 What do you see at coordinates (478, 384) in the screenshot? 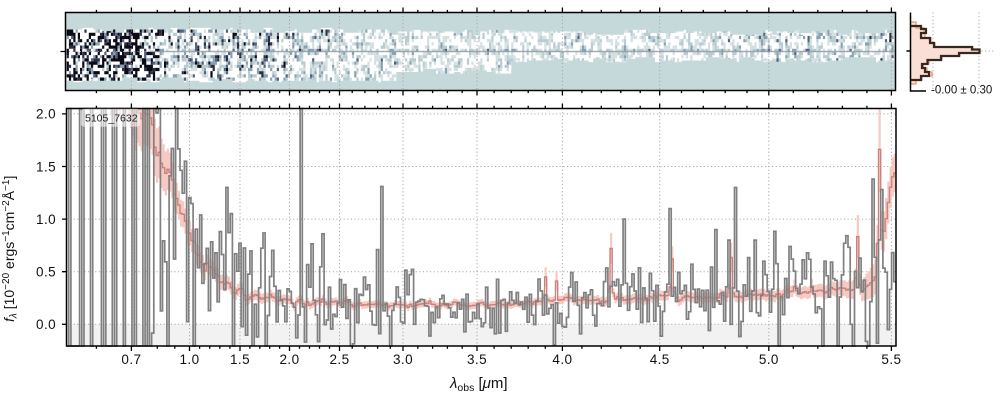
I see `svg-text: λobs [μm]` at bounding box center [478, 384].